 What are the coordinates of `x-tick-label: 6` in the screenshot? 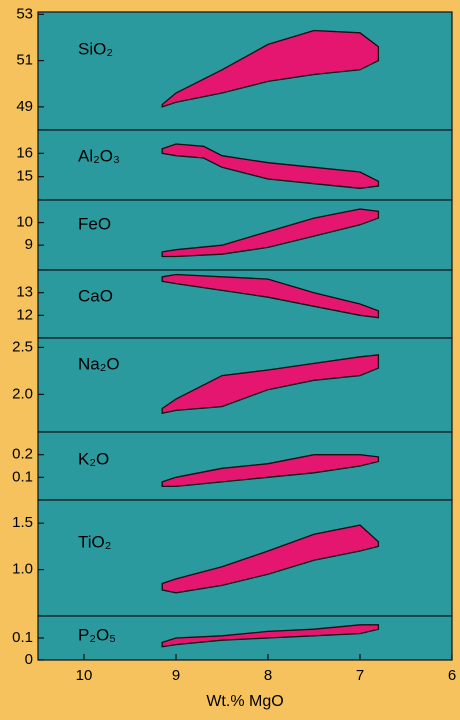 It's located at (452, 675).